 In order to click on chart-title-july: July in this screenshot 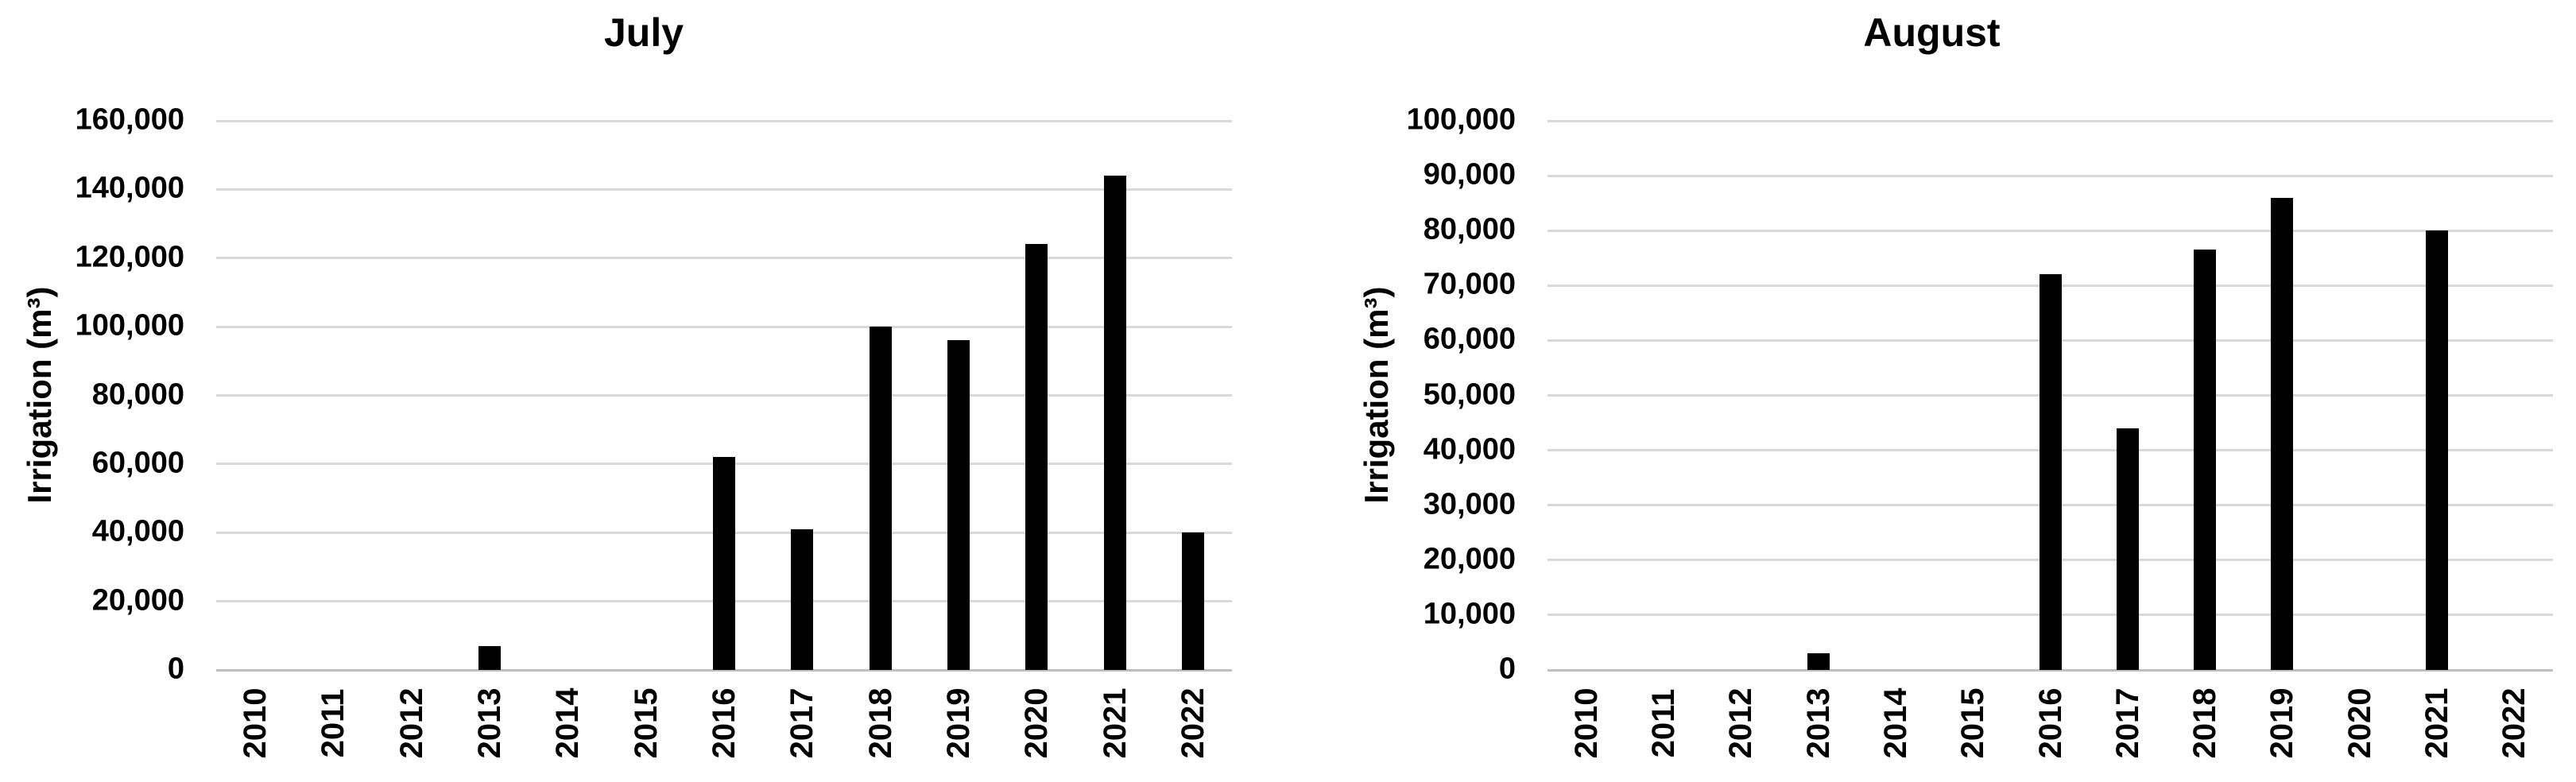, I will do `click(643, 32)`.